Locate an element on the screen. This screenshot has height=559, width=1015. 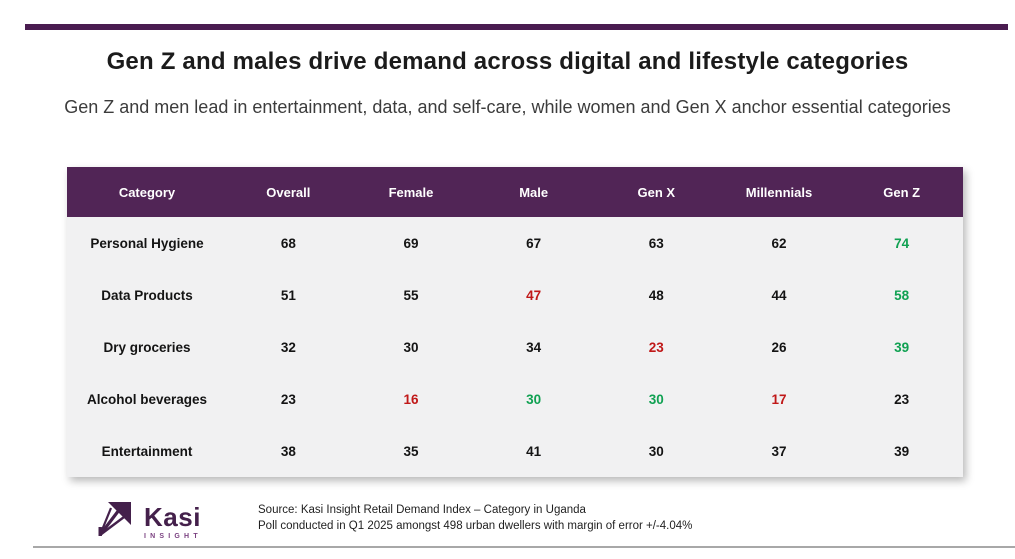
table-cell: 63 is located at coordinates (656, 243).